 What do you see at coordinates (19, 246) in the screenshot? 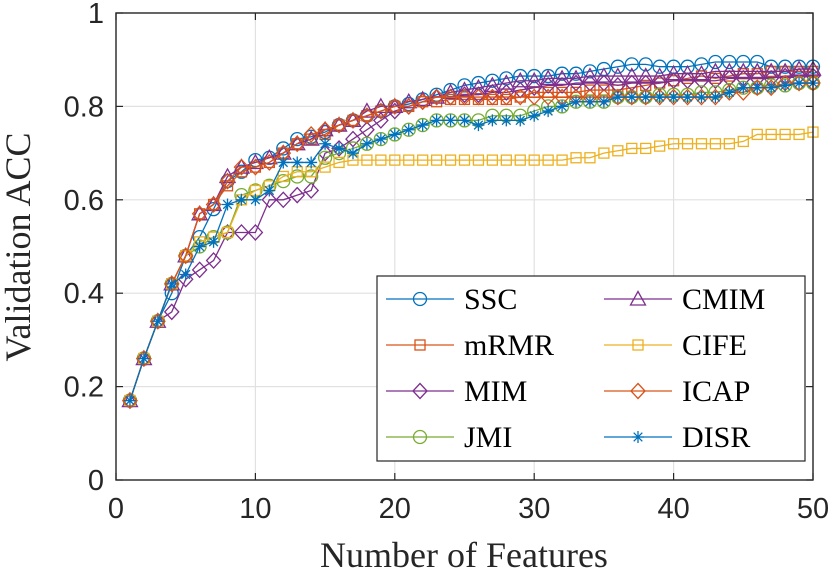
I see `y-axis-label: Validation ACC` at bounding box center [19, 246].